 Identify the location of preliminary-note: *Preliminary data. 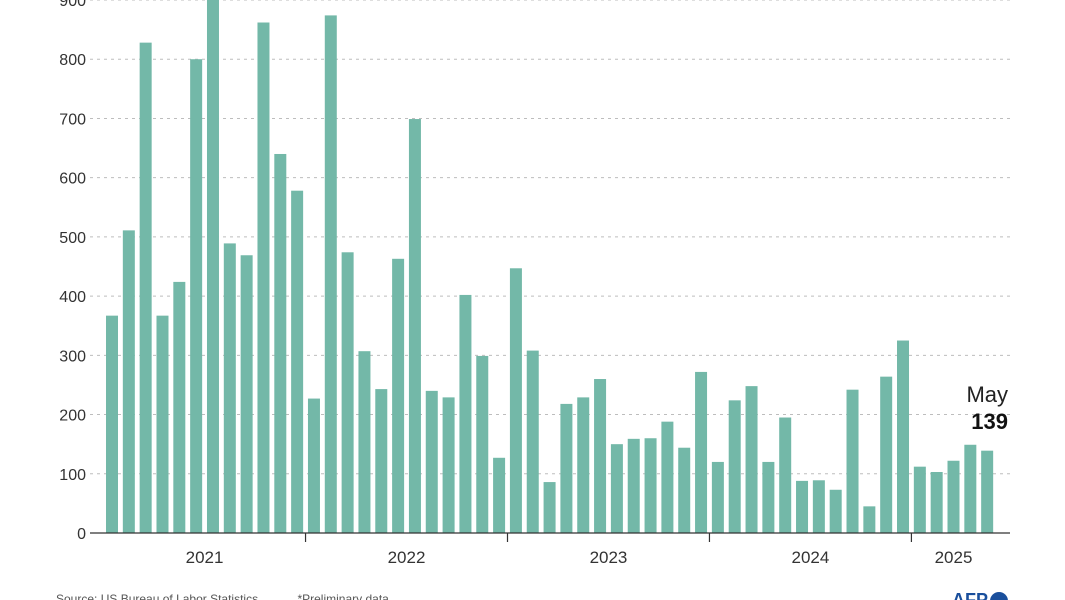
(343, 596).